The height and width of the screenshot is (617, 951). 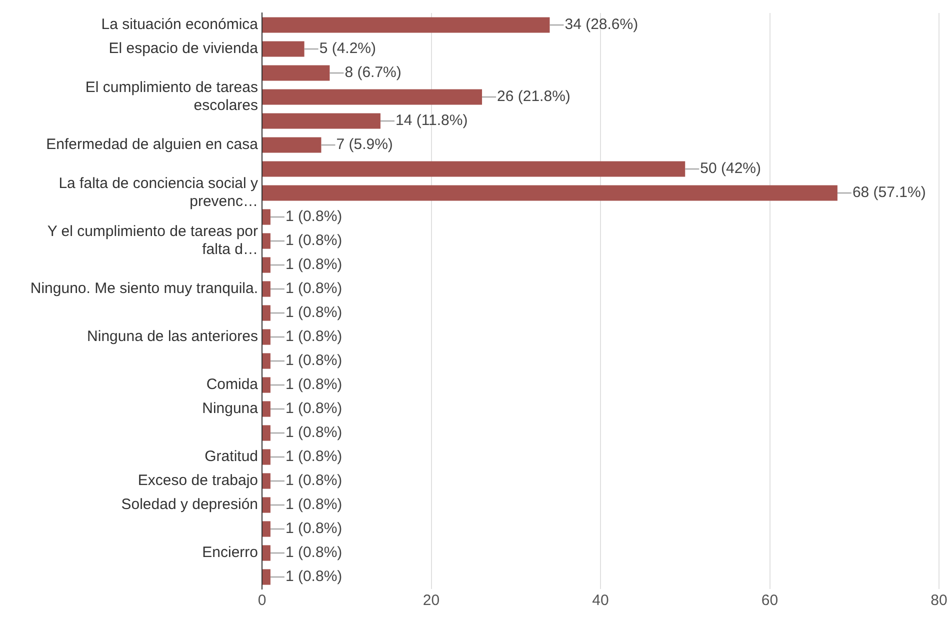 What do you see at coordinates (172, 337) in the screenshot?
I see `y-tick-label: Ninguna de las anteriores` at bounding box center [172, 337].